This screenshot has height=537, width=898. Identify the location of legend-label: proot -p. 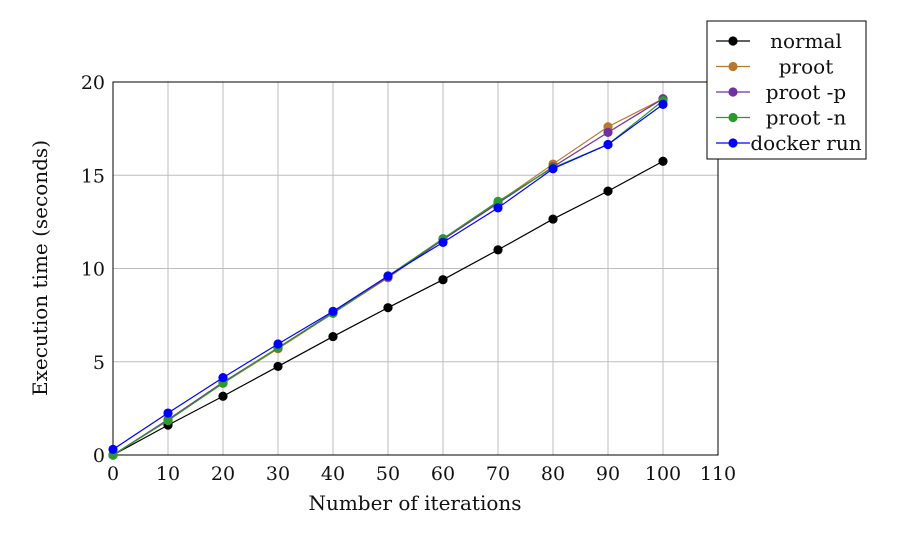
(806, 92).